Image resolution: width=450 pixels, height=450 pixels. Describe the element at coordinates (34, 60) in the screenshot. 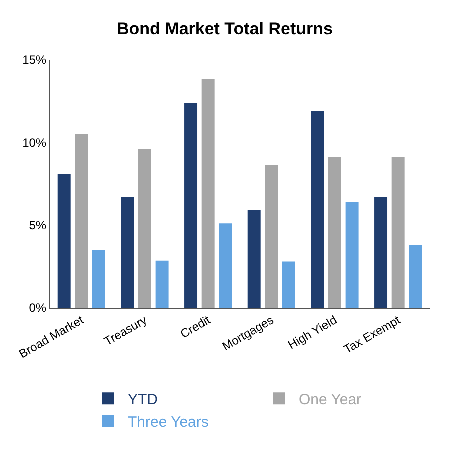

I see `y-tick-label: 15%` at that location.